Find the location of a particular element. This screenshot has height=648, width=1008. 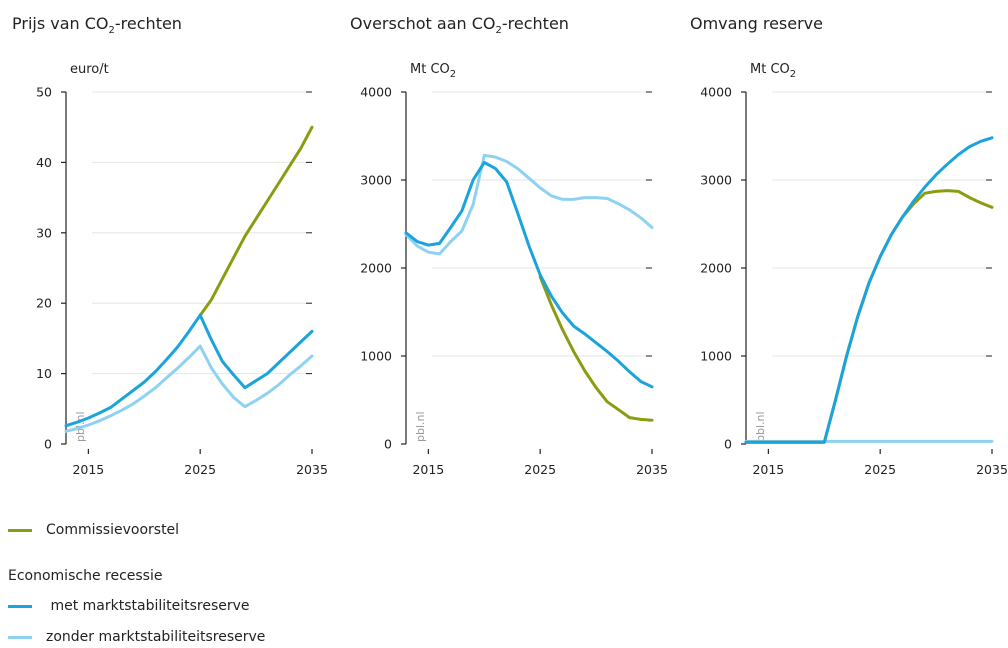

legend-item-zonder: zonder marktstabiliteitsreserve is located at coordinates (136, 637).